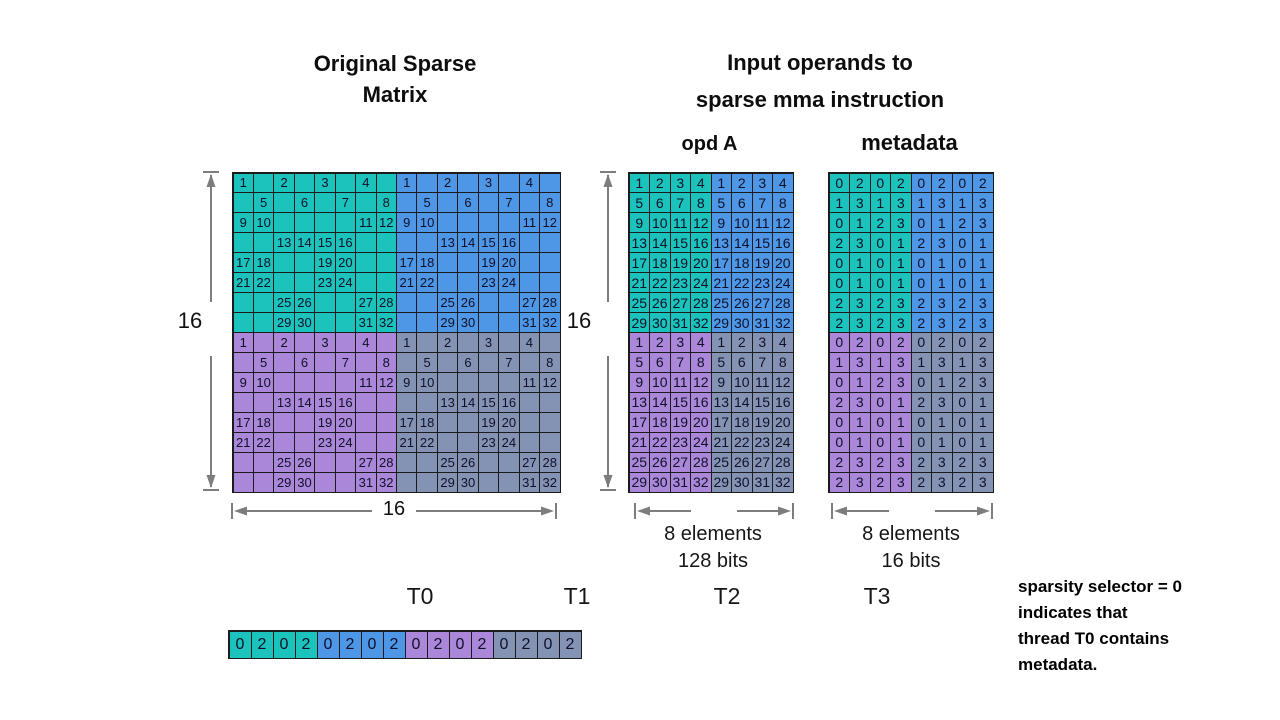 This screenshot has width=1280, height=720. I want to click on matrix-cell: 21, so click(639, 283).